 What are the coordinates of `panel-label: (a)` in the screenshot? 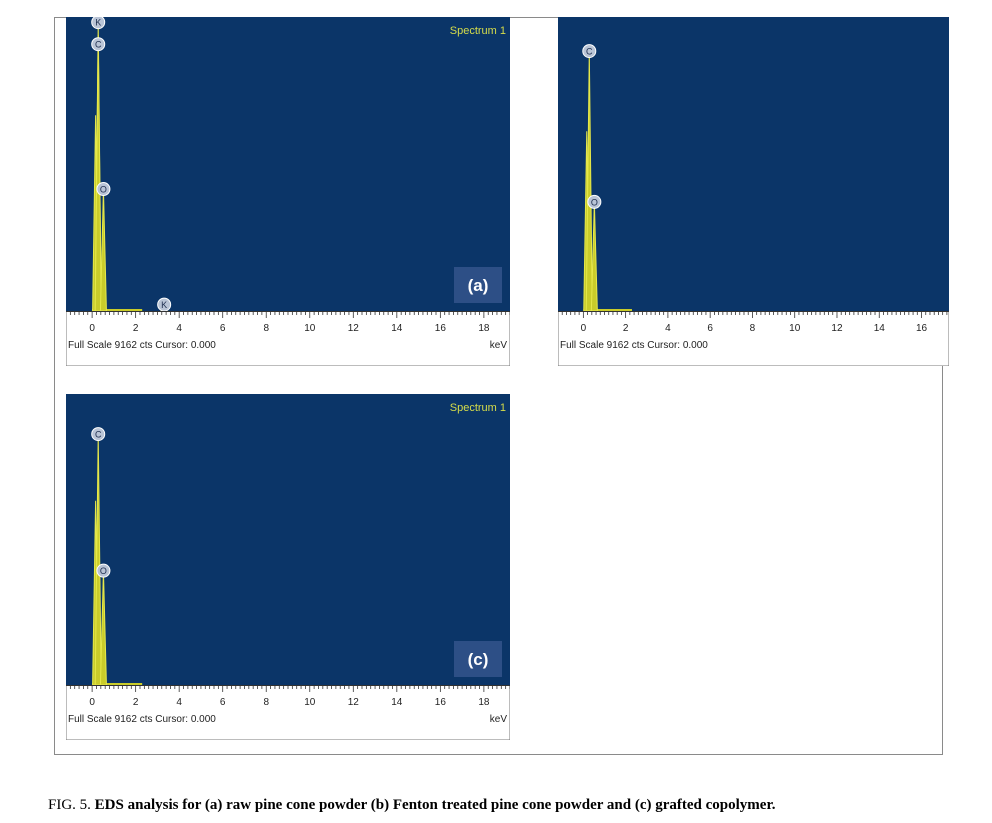 It's located at (478, 285).